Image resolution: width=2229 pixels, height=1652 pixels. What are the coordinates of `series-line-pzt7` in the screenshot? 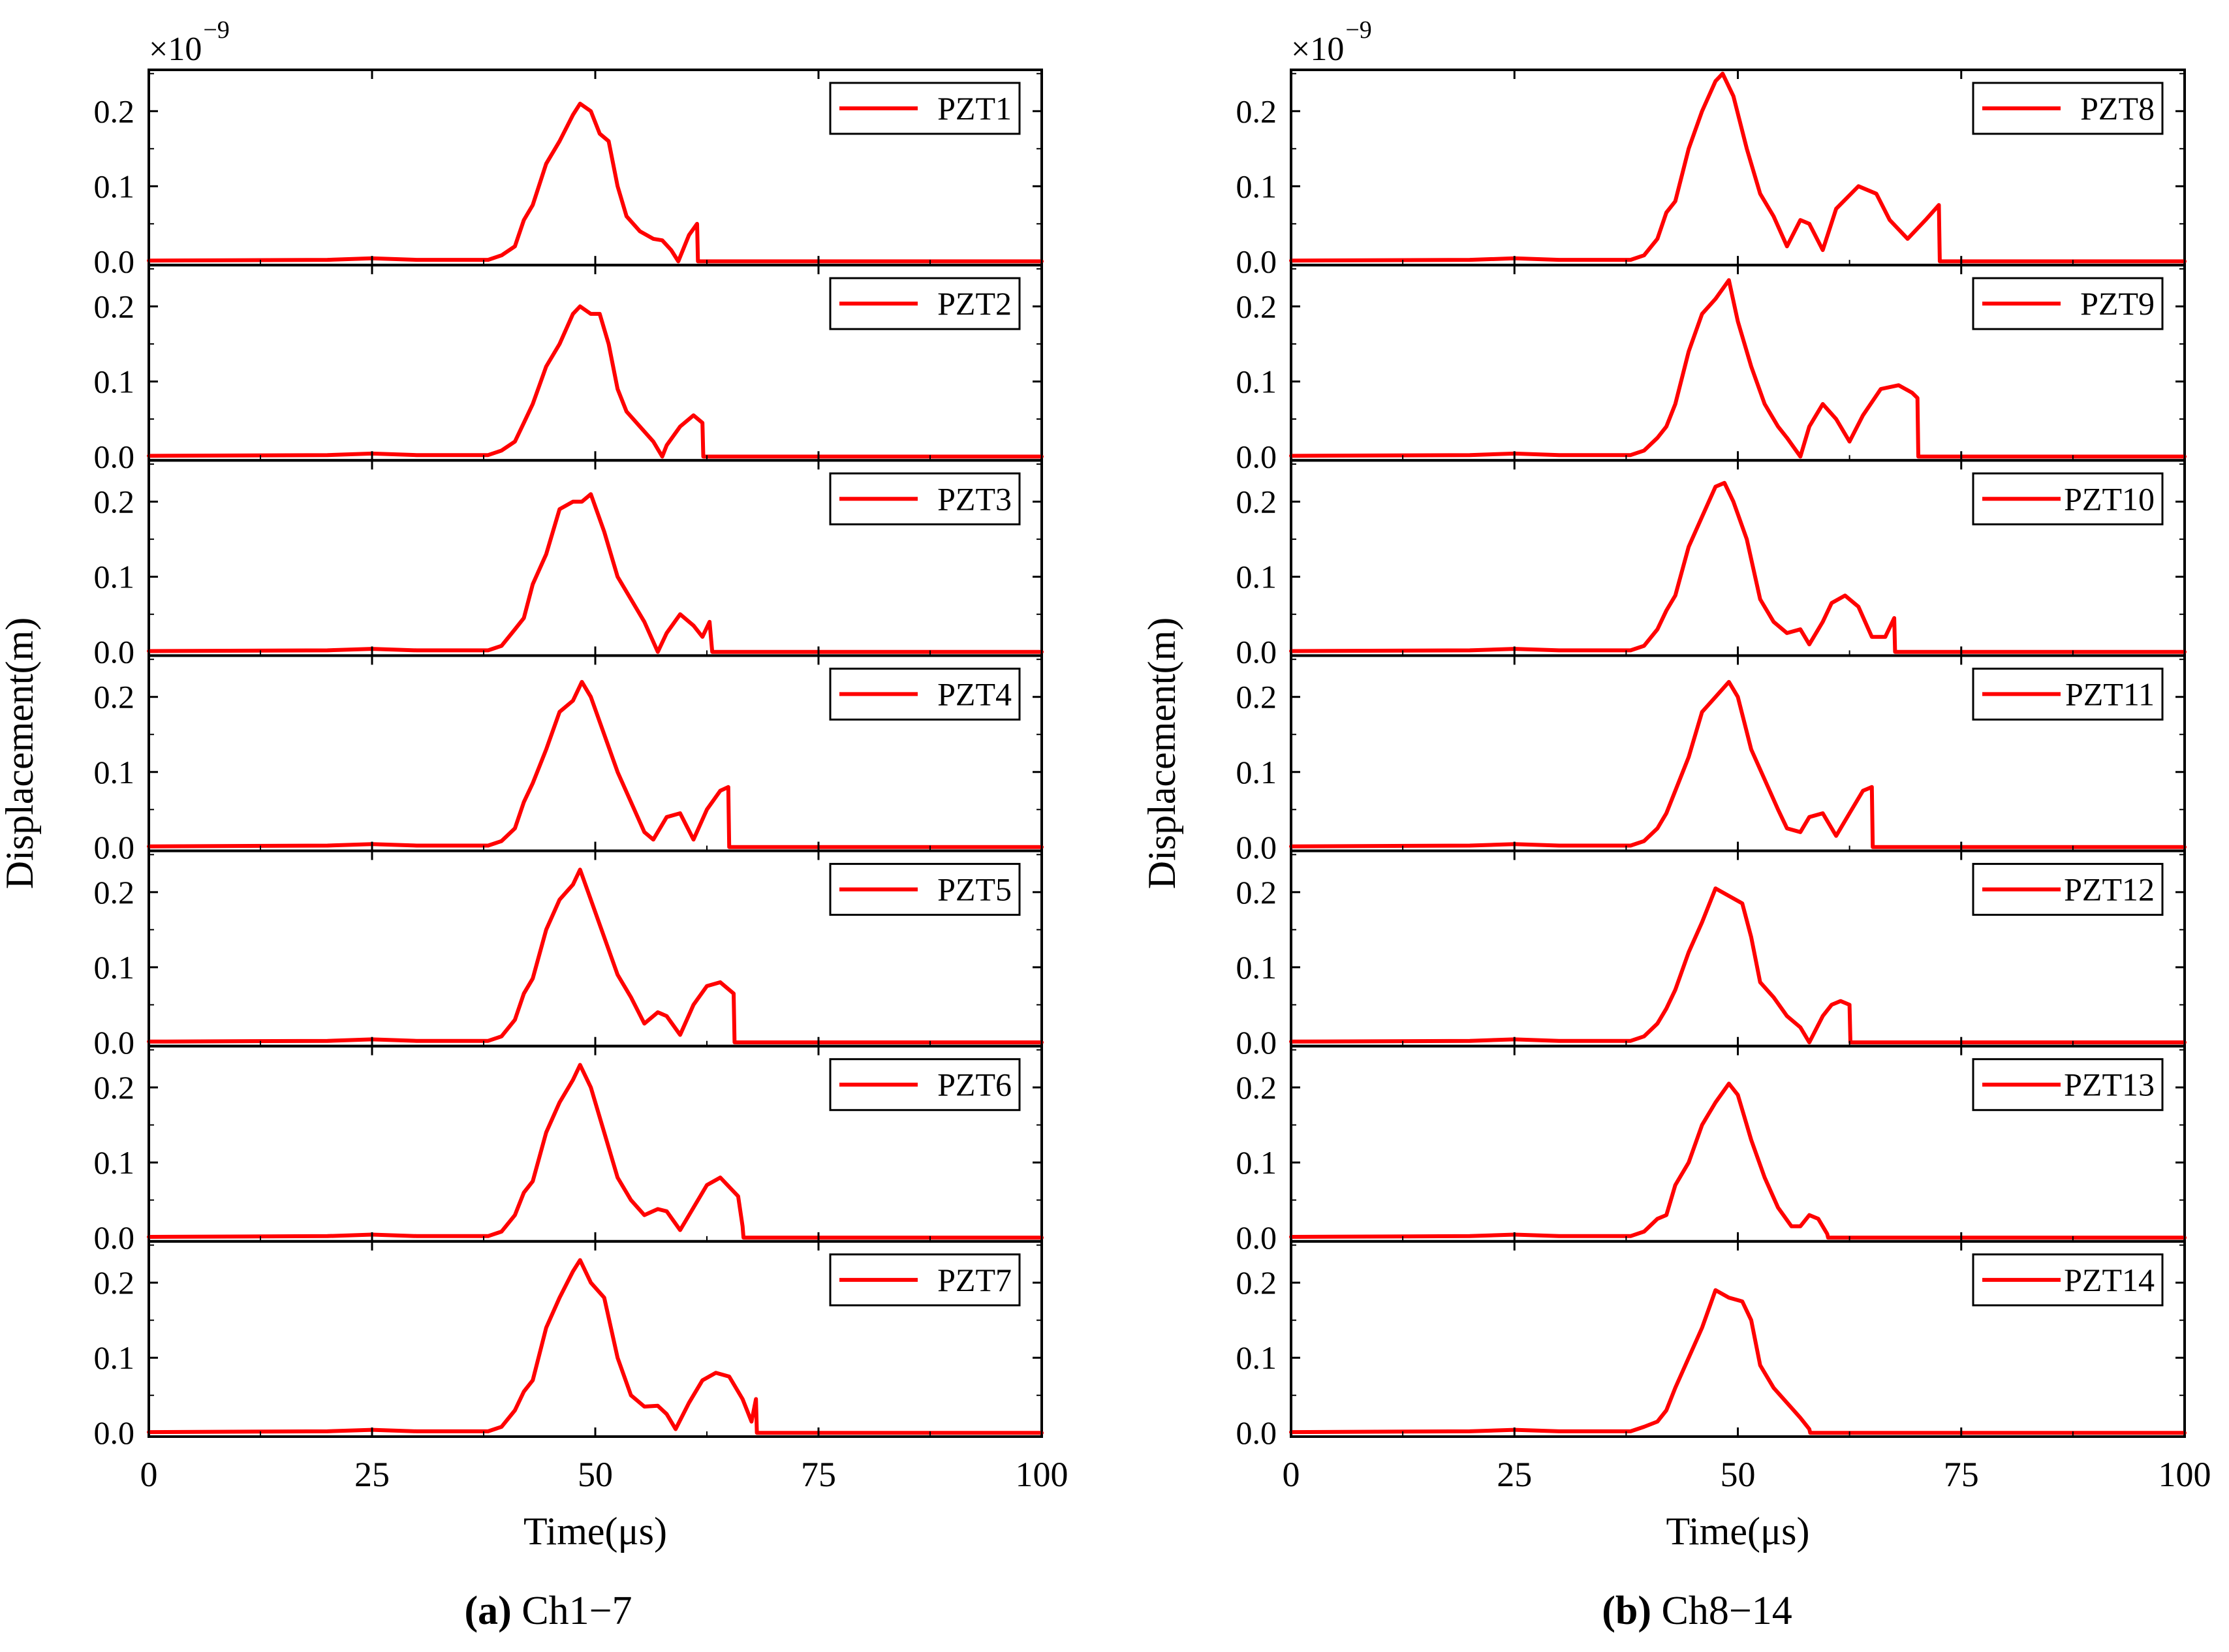 It's located at (595, 1346).